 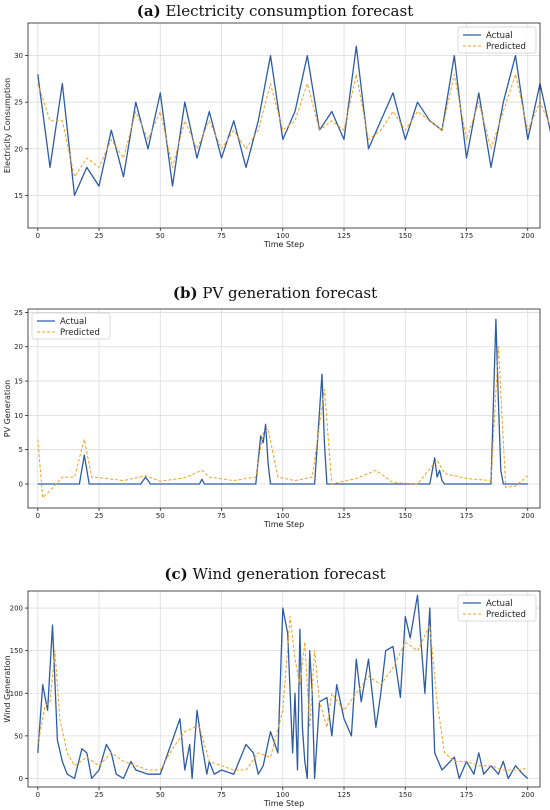 What do you see at coordinates (527, 236) in the screenshot?
I see `chart-a-xtick-label: 200` at bounding box center [527, 236].